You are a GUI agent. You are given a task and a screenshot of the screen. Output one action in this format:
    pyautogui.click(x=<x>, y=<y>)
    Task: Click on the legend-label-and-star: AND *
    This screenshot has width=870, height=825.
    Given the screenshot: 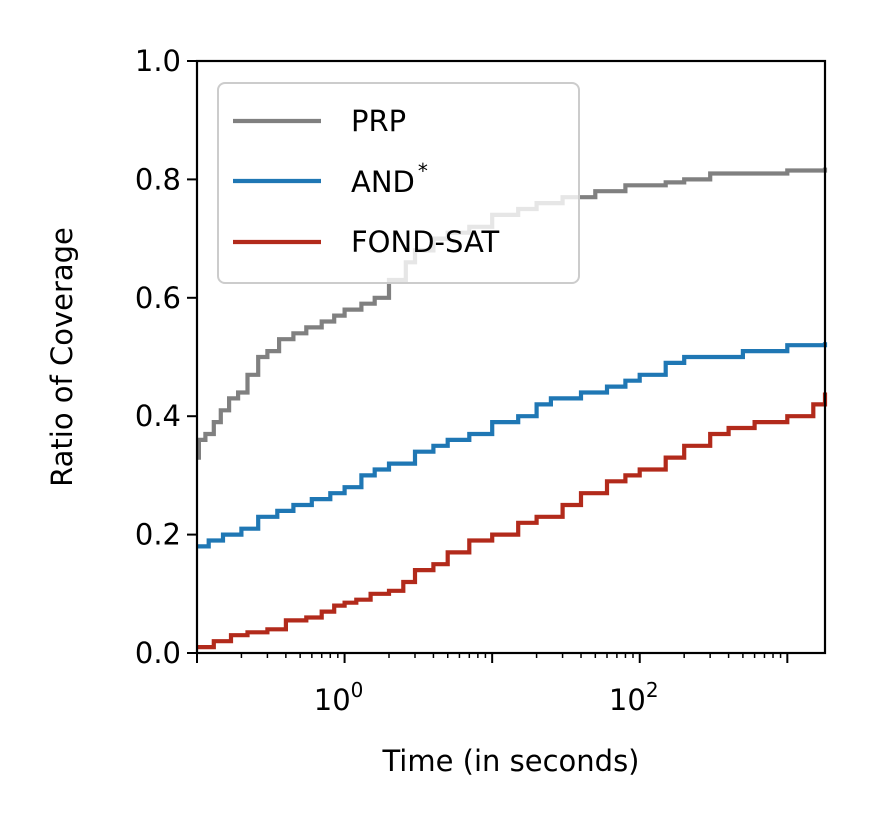 What is the action you would take?
    pyautogui.click(x=389, y=179)
    